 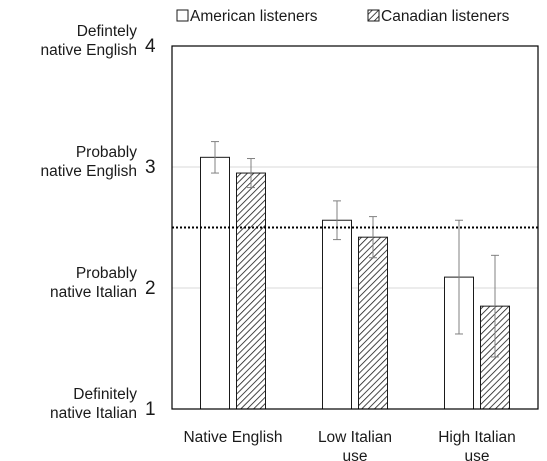 What do you see at coordinates (150, 409) in the screenshot?
I see `y-tick-1: 1` at bounding box center [150, 409].